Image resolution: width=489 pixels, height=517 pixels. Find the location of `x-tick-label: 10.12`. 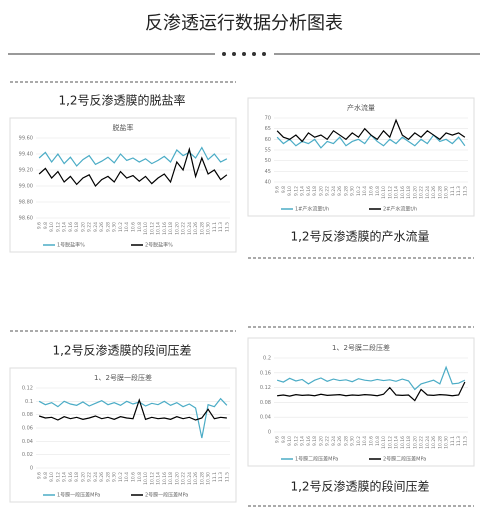

x-tick-label: 10.12 is located at coordinates (152, 228).